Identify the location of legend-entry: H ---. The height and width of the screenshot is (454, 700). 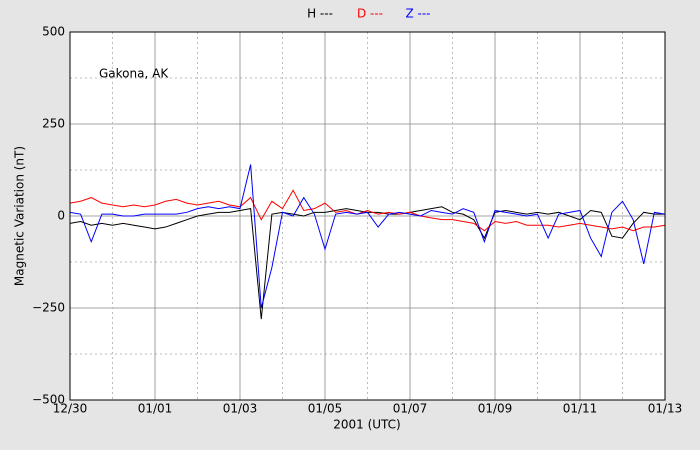
(320, 14).